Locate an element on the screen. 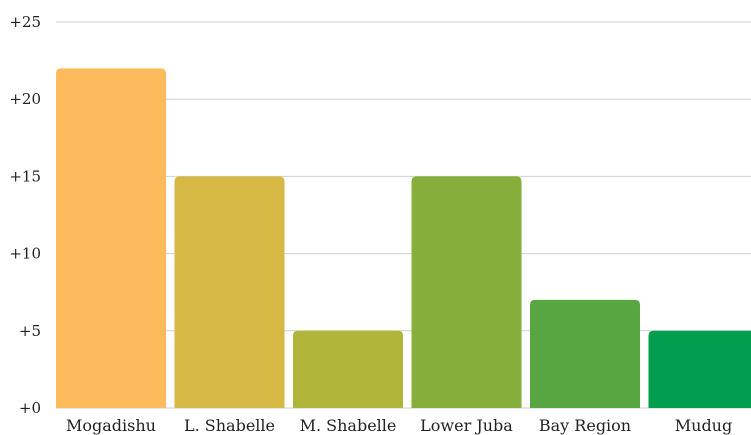  bar-lower-juba is located at coordinates (466, 292).